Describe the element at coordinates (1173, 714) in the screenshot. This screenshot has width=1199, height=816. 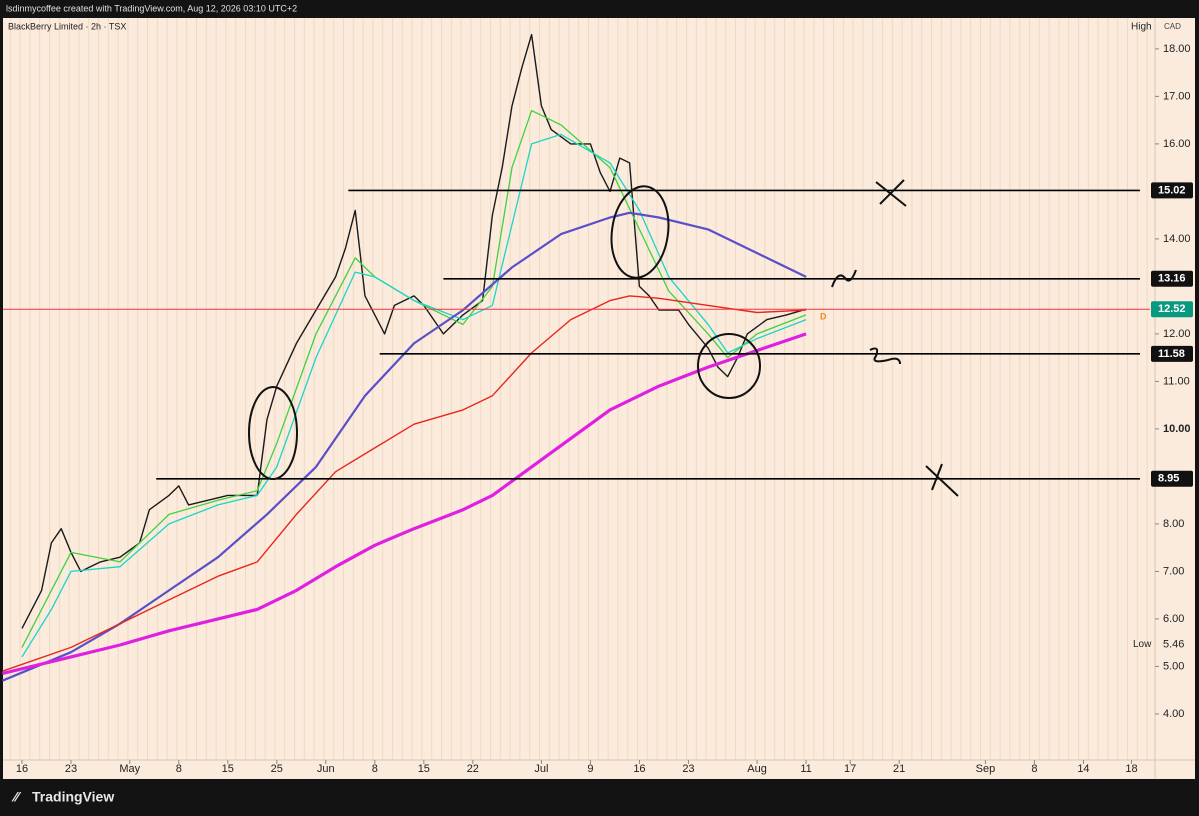
I see `y-tick-label: 4.00` at that location.